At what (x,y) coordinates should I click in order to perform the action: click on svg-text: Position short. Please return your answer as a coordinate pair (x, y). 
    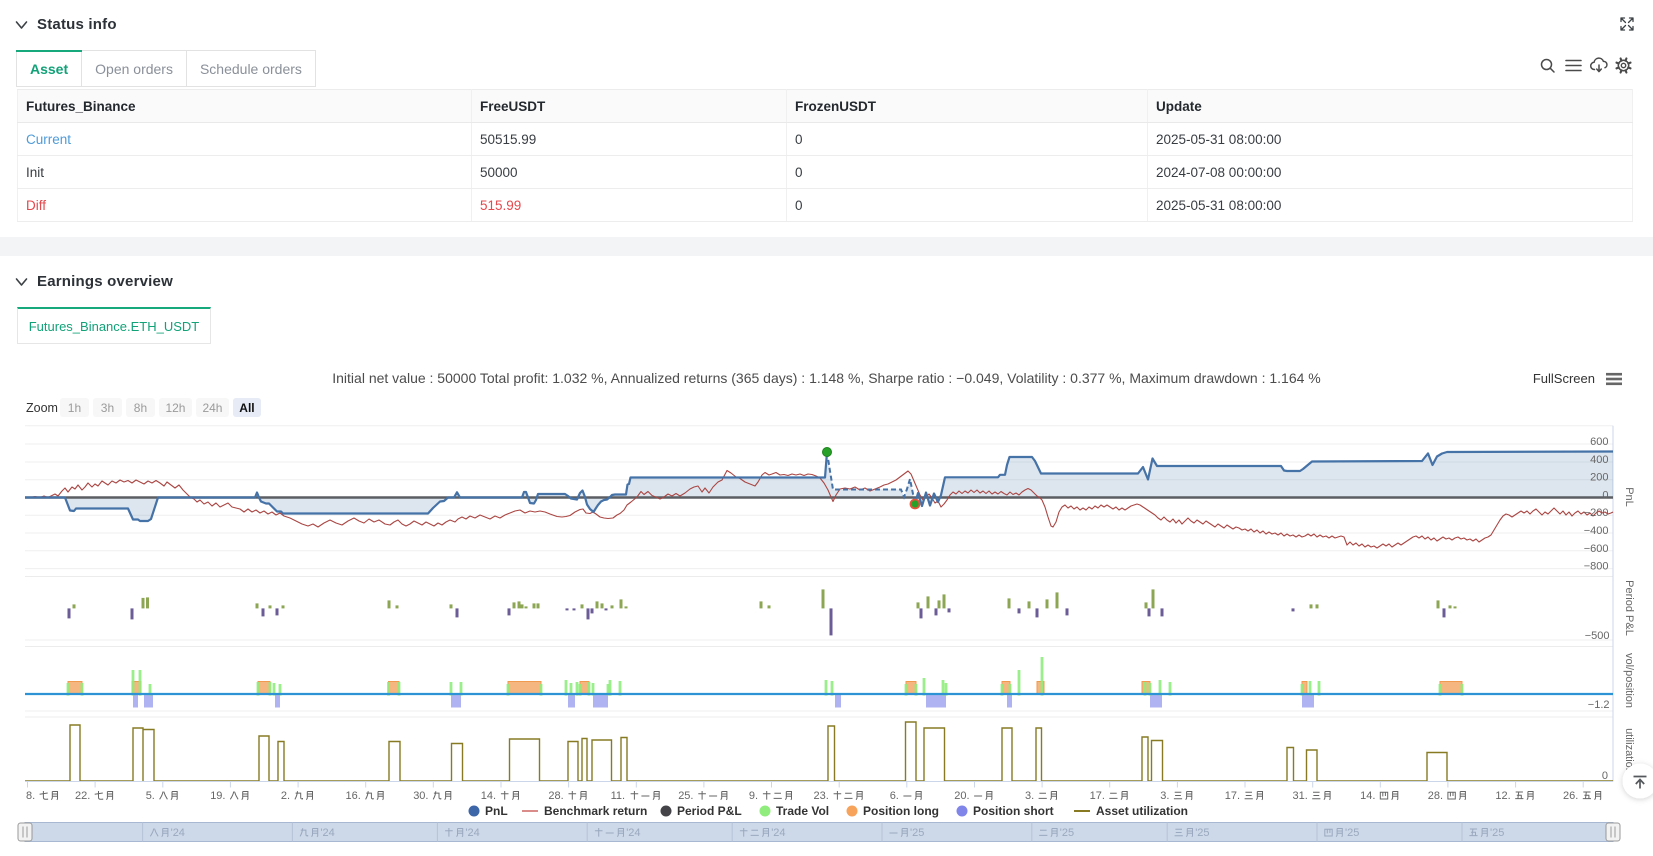
    Looking at the image, I should click on (1013, 811).